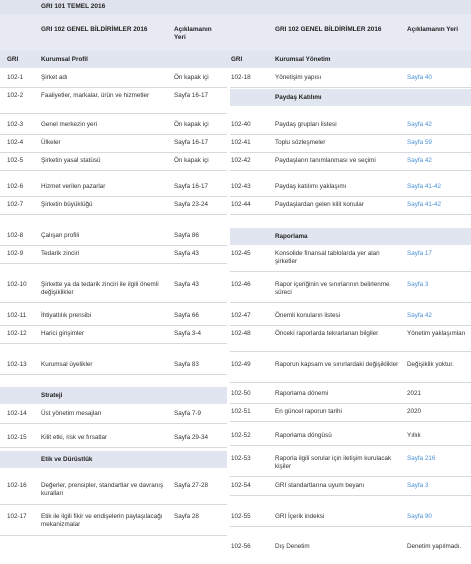  What do you see at coordinates (320, 485) in the screenshot?
I see `row-description: GRI standartlarına uyum beyanı` at bounding box center [320, 485].